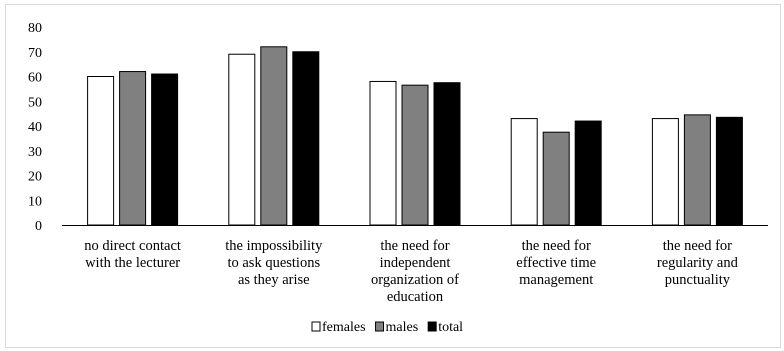 This screenshot has height=351, width=784. I want to click on y-tick-label: 80, so click(35, 28).